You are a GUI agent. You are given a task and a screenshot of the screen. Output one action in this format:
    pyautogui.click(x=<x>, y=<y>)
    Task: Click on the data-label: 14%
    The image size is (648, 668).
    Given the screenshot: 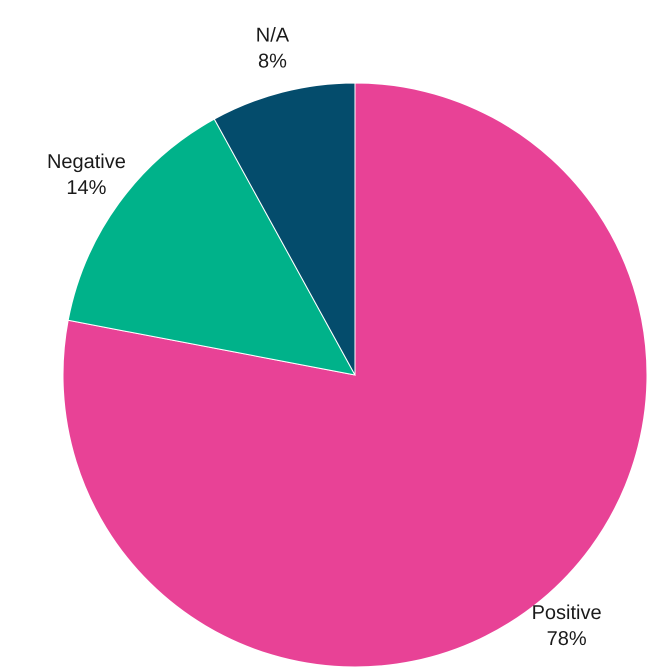 What is the action you would take?
    pyautogui.click(x=86, y=187)
    